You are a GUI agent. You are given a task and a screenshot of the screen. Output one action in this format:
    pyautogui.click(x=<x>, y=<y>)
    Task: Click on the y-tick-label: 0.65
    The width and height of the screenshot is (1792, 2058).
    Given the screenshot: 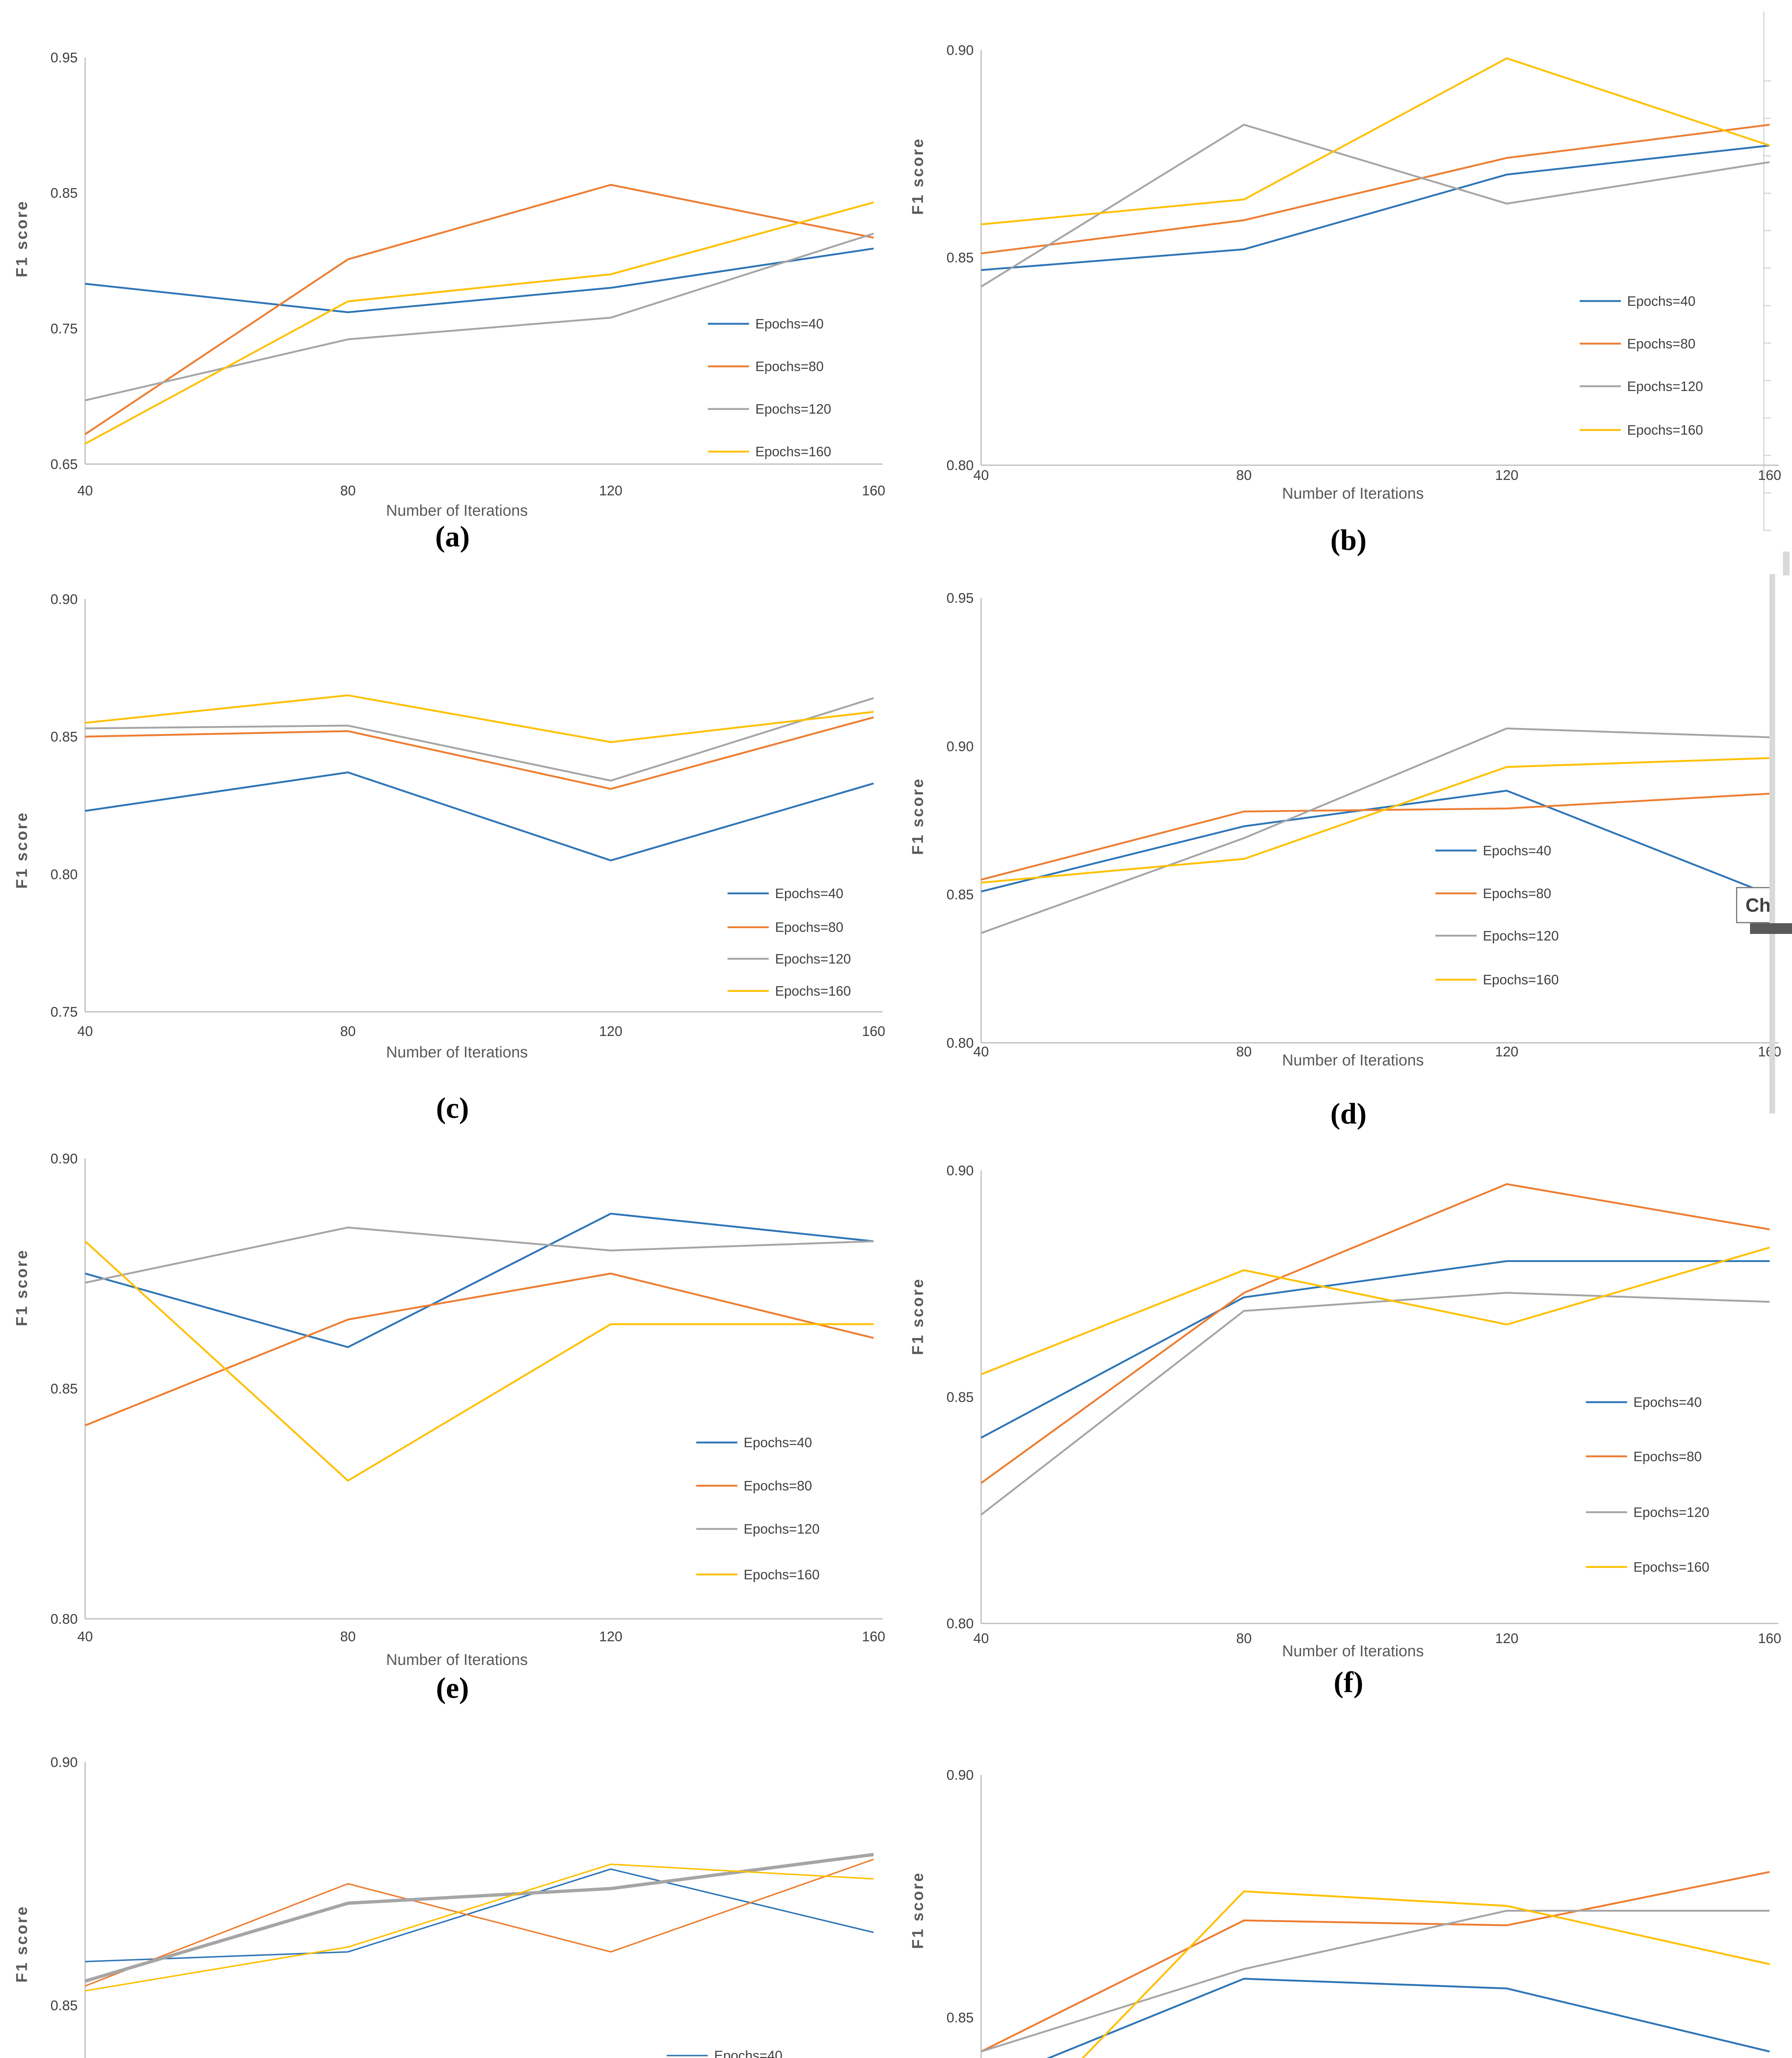 What is the action you would take?
    pyautogui.click(x=64, y=464)
    